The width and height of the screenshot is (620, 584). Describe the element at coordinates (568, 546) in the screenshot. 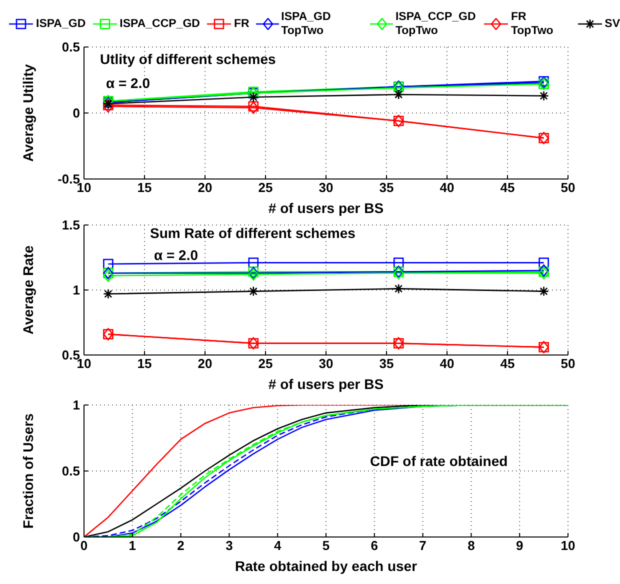

I see `x-tick-label: 10` at that location.